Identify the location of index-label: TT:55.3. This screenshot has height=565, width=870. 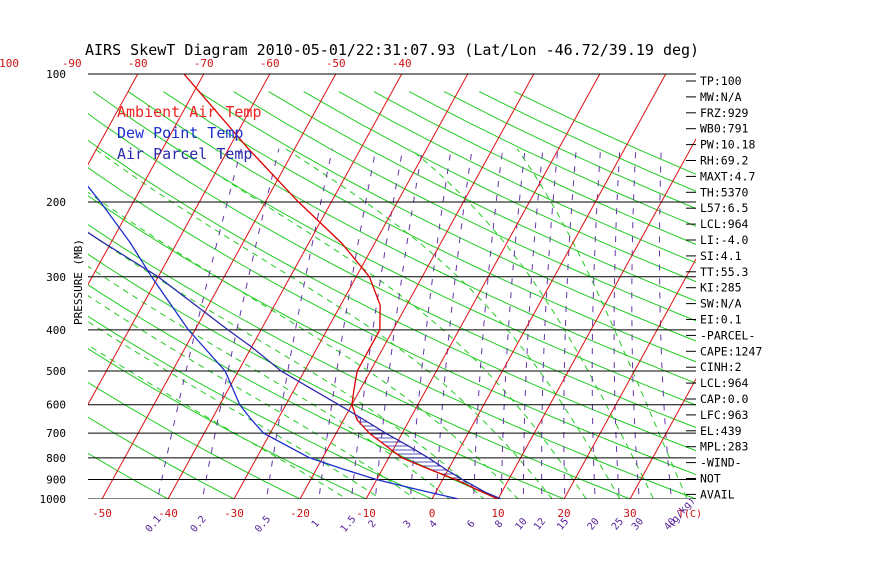
(724, 272).